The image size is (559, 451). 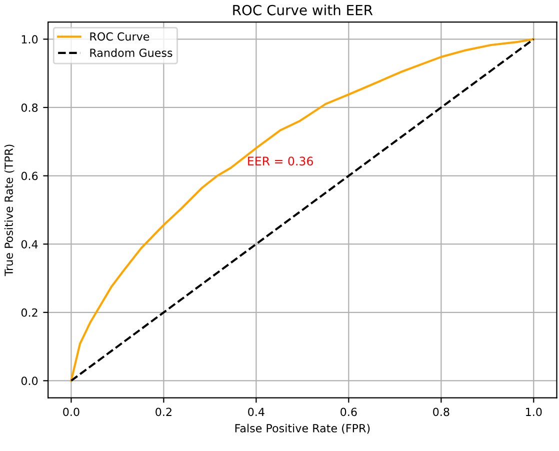 I want to click on x-tick-label: 0.2, so click(x=164, y=412).